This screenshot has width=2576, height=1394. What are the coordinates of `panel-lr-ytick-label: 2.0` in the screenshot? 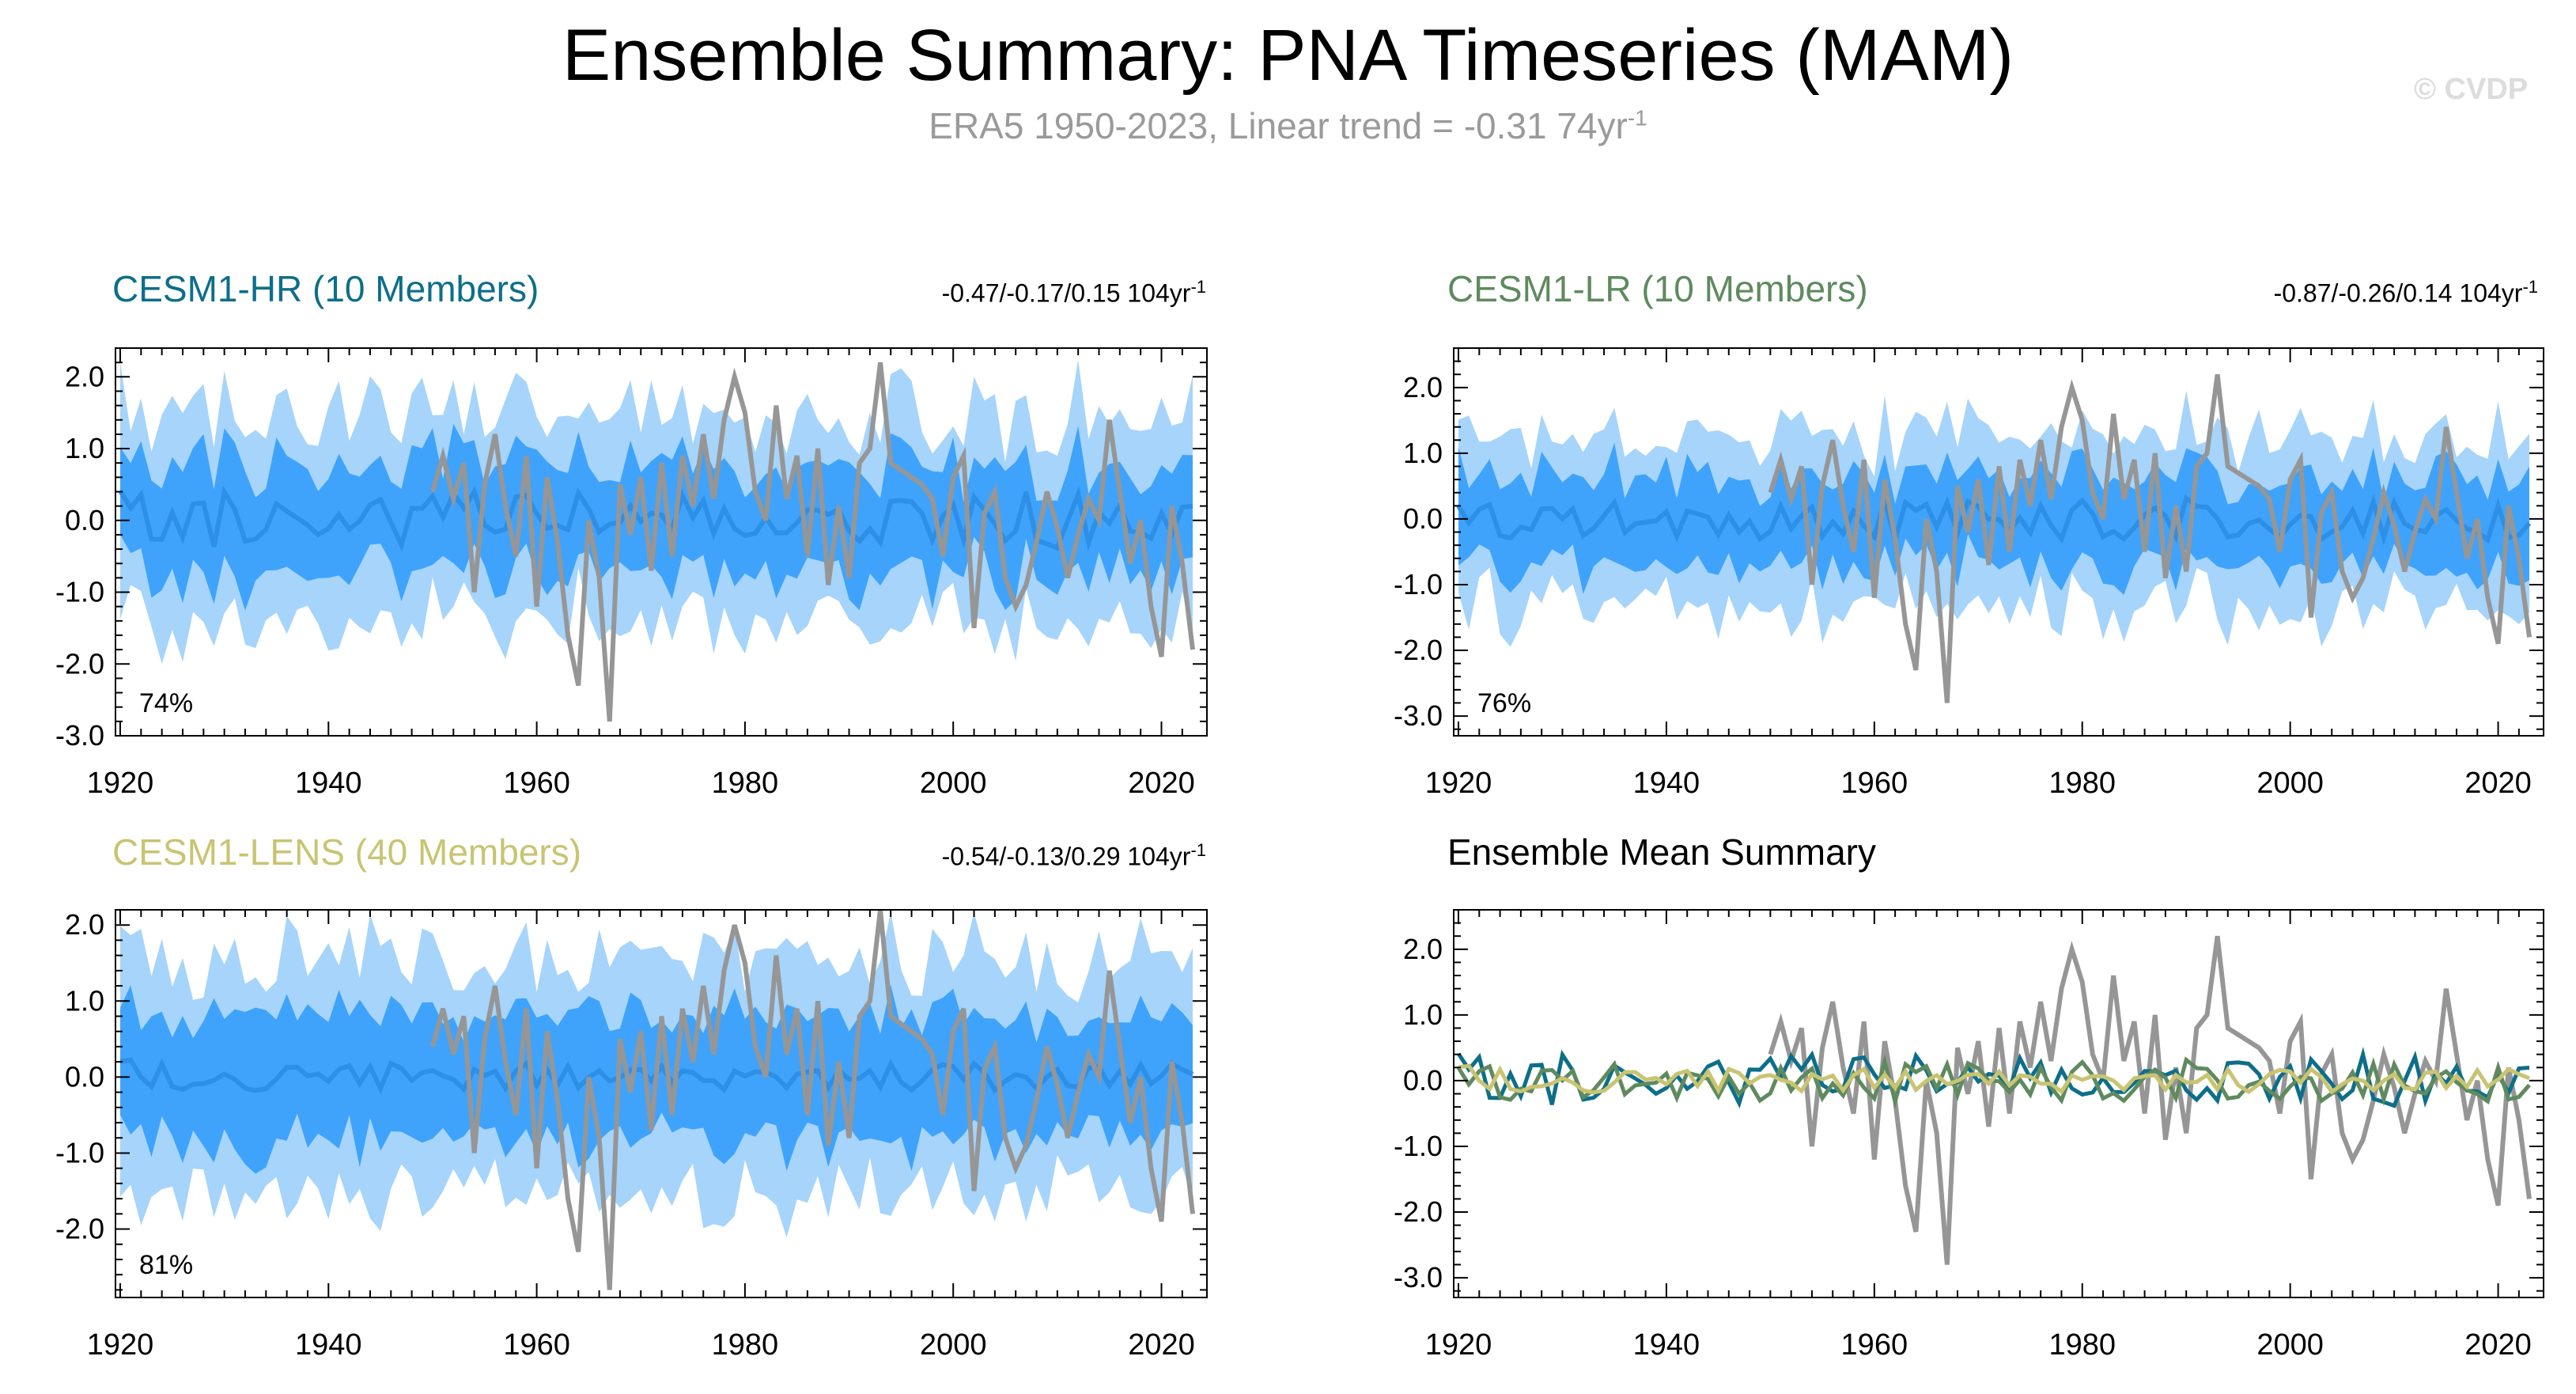 It's located at (1423, 387).